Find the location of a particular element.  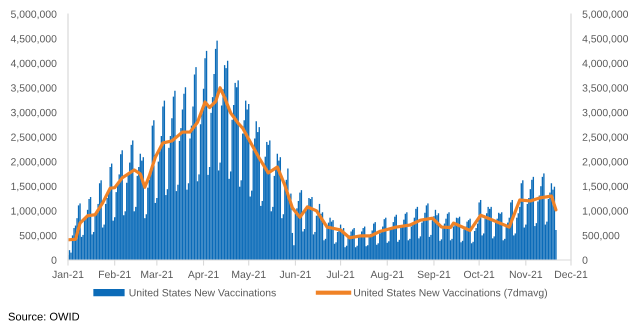

y-tick-label: 1,500,000 is located at coordinates (33, 187).